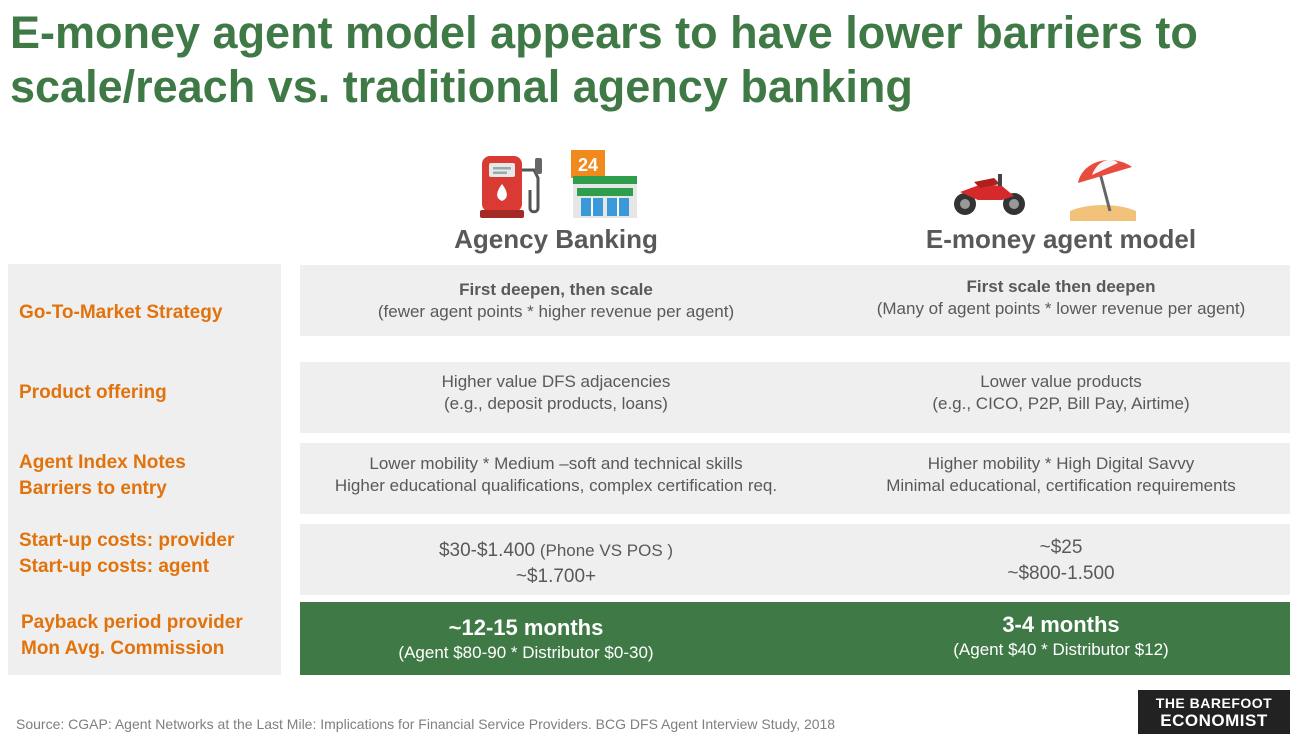 The height and width of the screenshot is (745, 1302). What do you see at coordinates (127, 540) in the screenshot?
I see `row-label-startup-provider: Start-up costs: provider` at bounding box center [127, 540].